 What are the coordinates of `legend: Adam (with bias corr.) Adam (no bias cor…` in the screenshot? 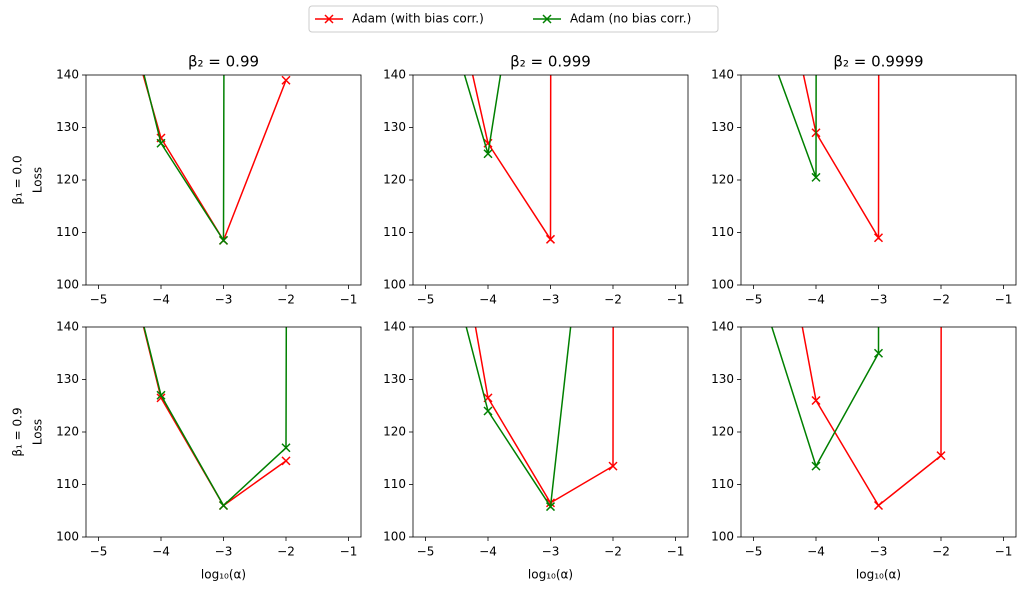 It's located at (513, 19).